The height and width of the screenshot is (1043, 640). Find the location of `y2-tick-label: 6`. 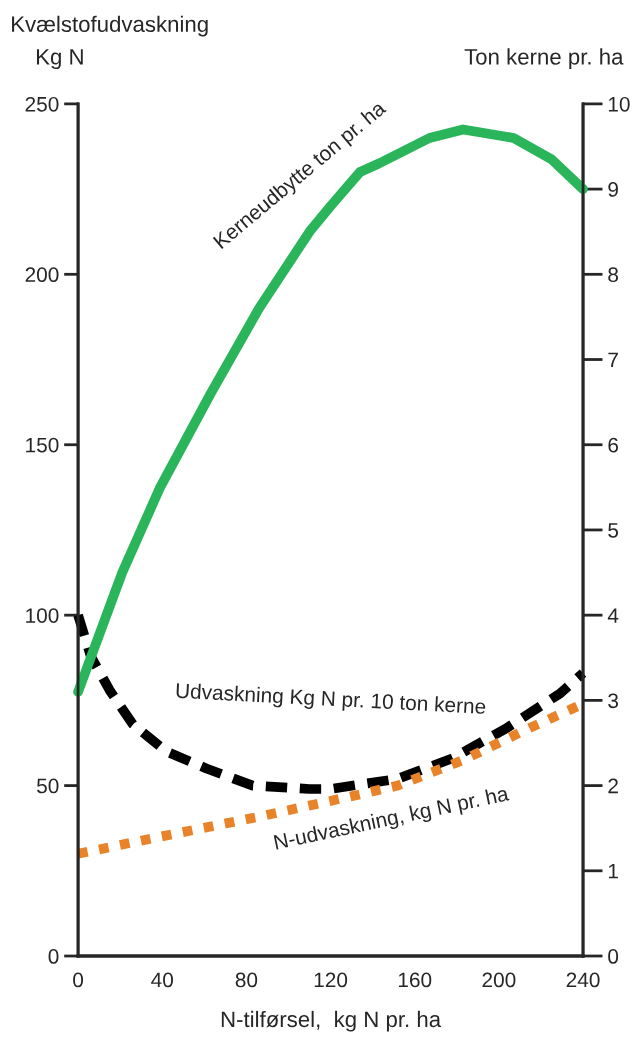

y2-tick-label: 6 is located at coordinates (613, 445).